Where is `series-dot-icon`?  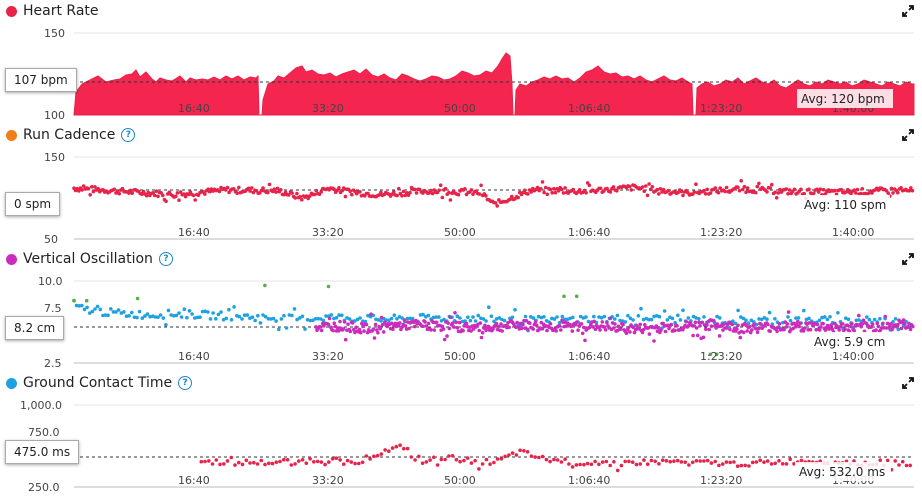
series-dot-icon is located at coordinates (11, 11).